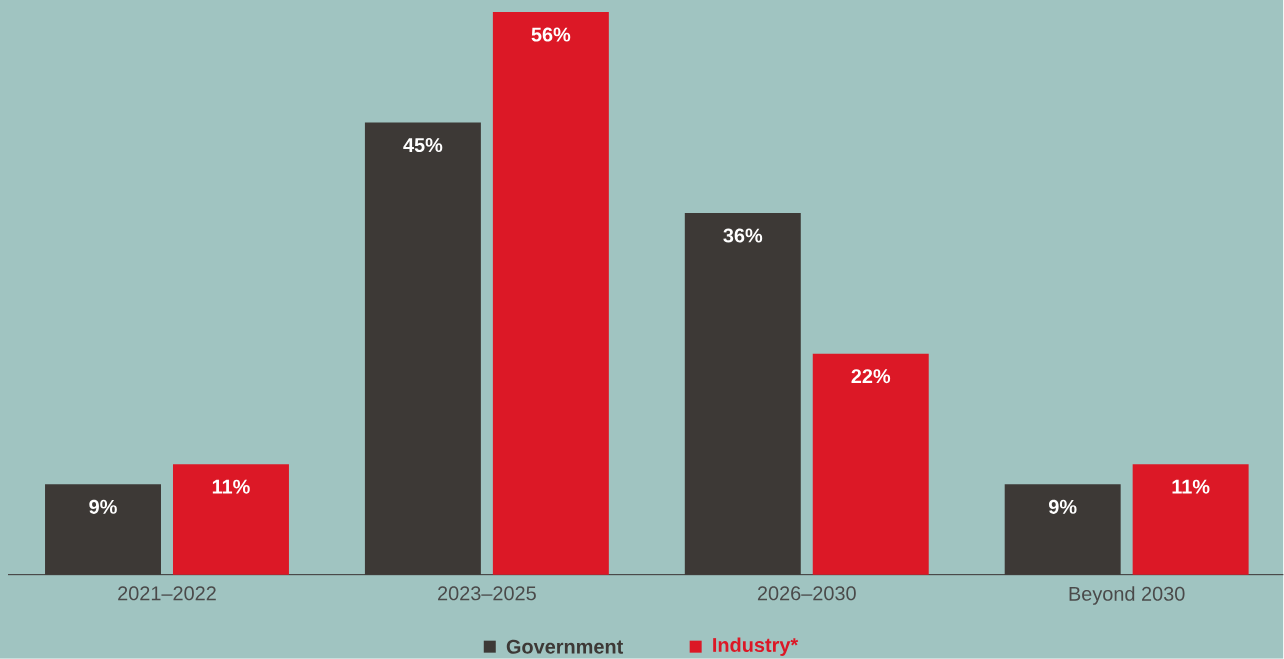 This screenshot has height=659, width=1284. I want to click on data-label: 56%, so click(551, 34).